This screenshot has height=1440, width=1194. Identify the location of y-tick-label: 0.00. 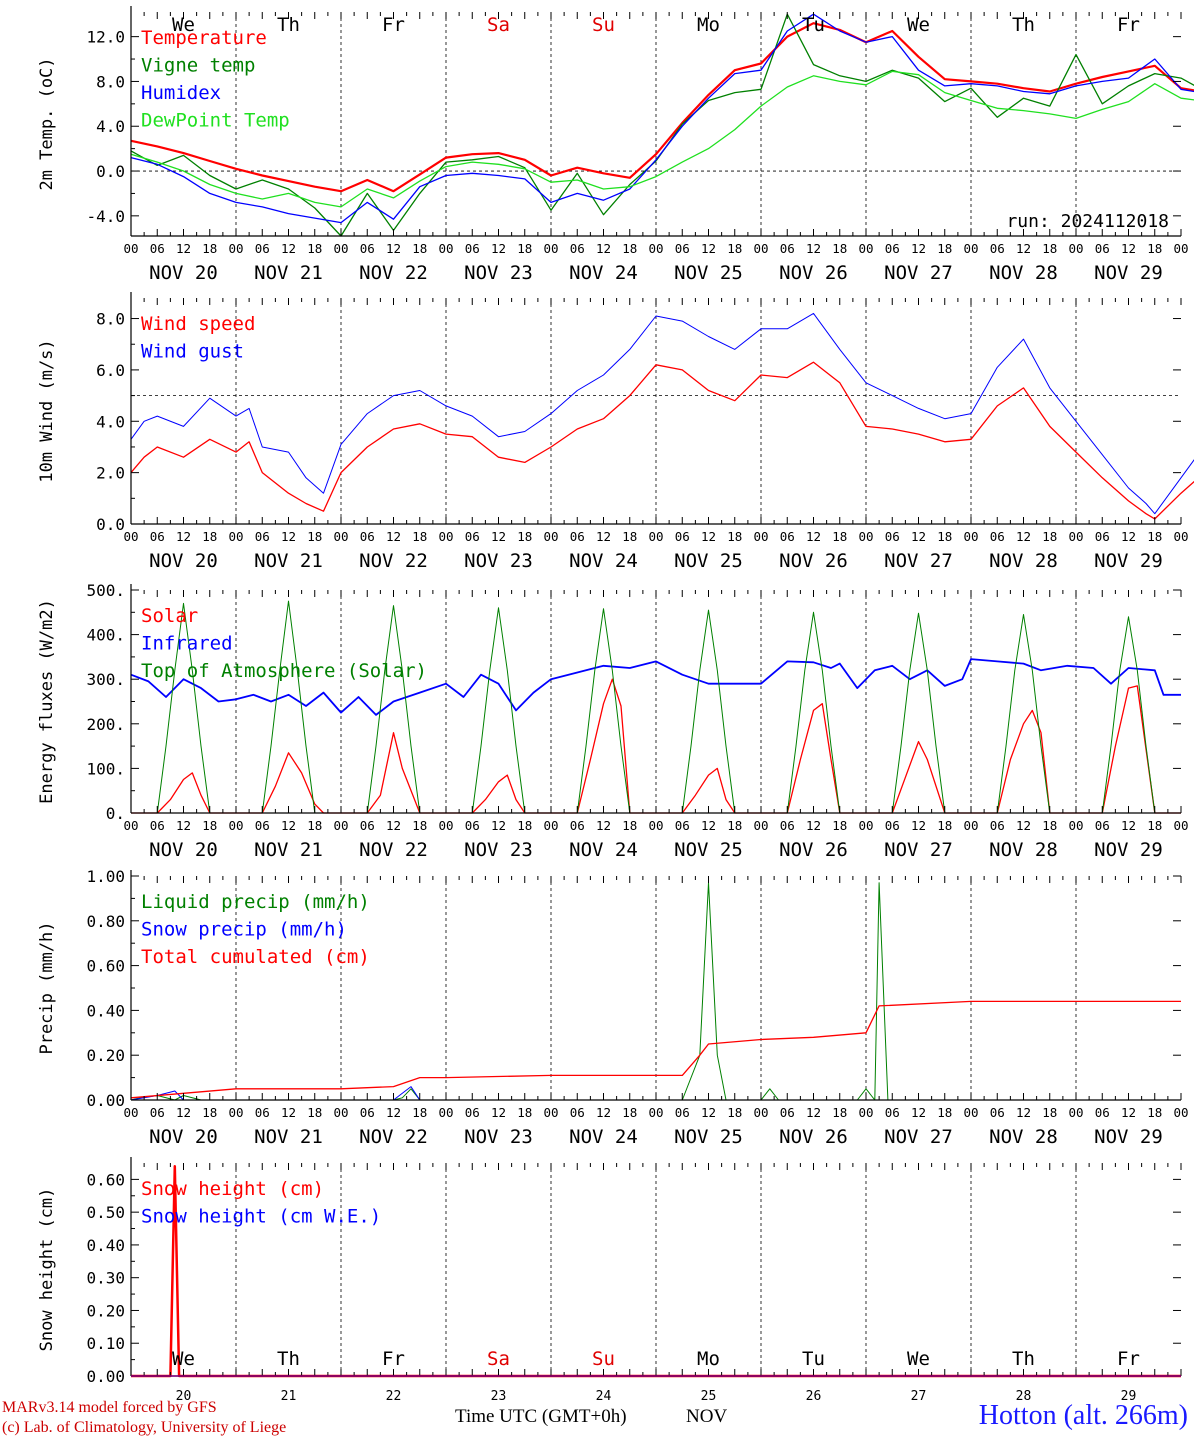
(105, 1376).